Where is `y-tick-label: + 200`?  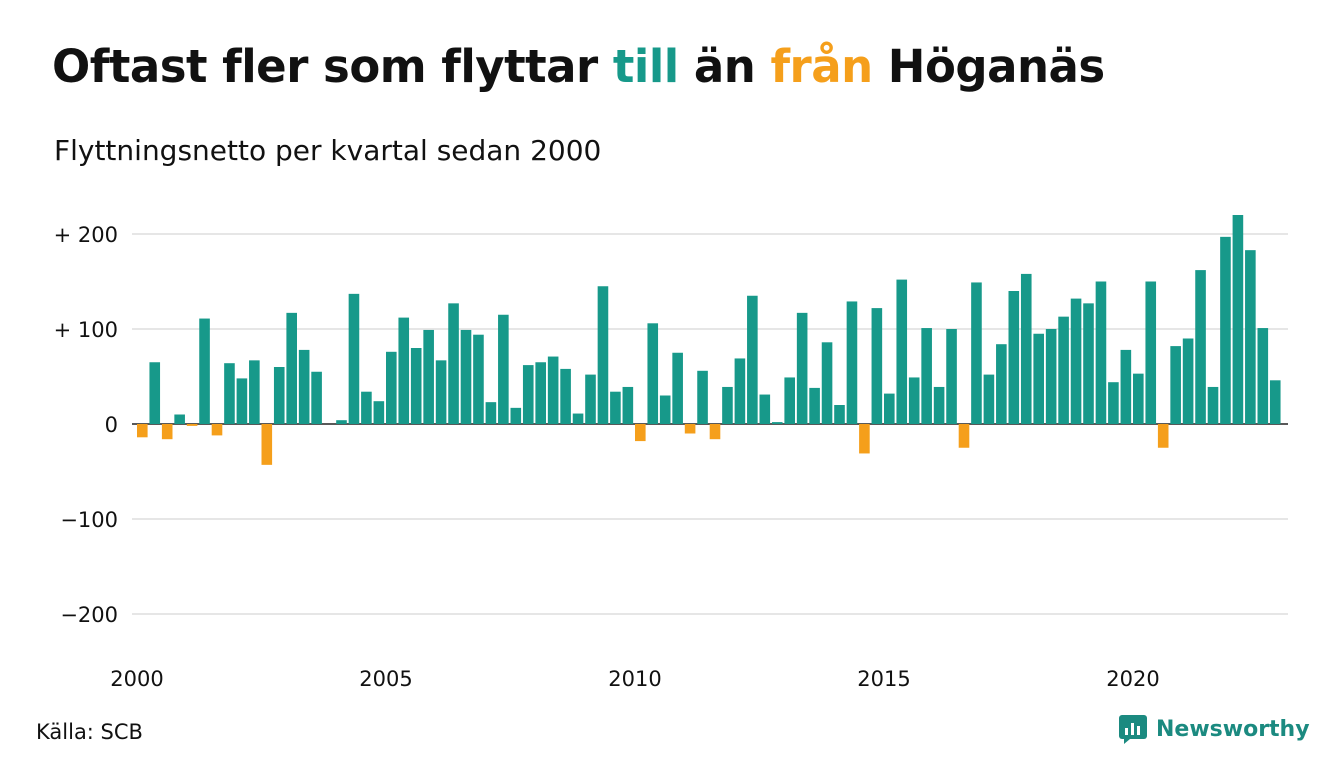
y-tick-label: + 200 is located at coordinates (86, 235).